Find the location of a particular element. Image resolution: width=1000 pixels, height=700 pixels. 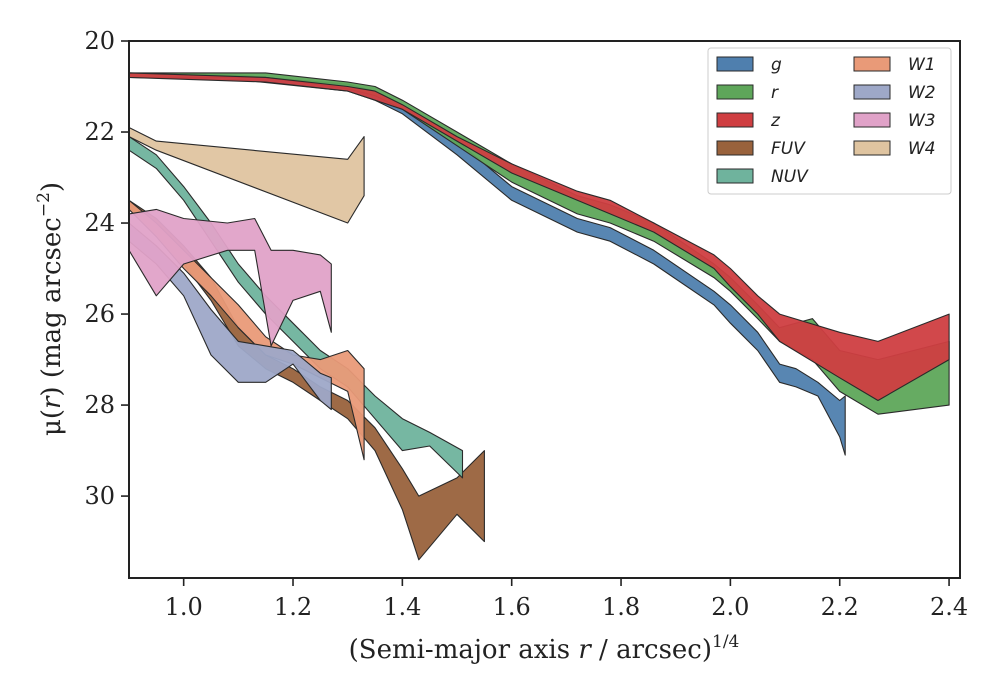

x-tick-label: 1.0 is located at coordinates (184, 607).